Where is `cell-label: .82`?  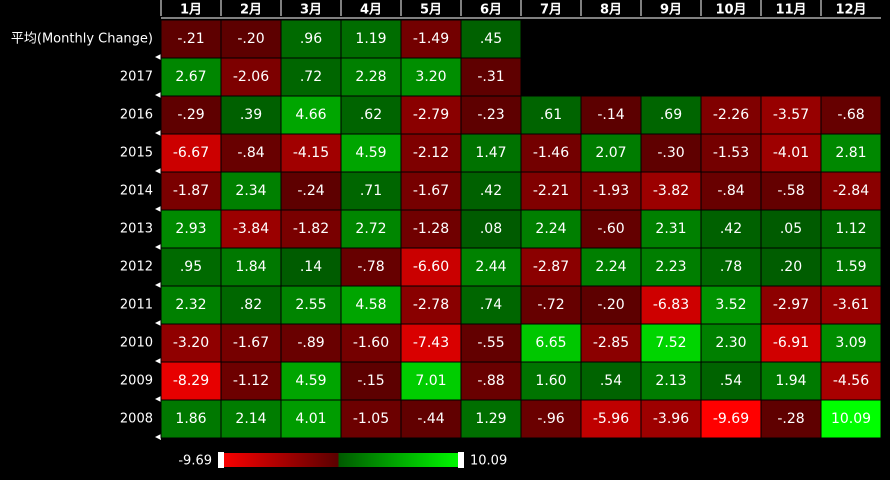
cell-label: .82 is located at coordinates (251, 305).